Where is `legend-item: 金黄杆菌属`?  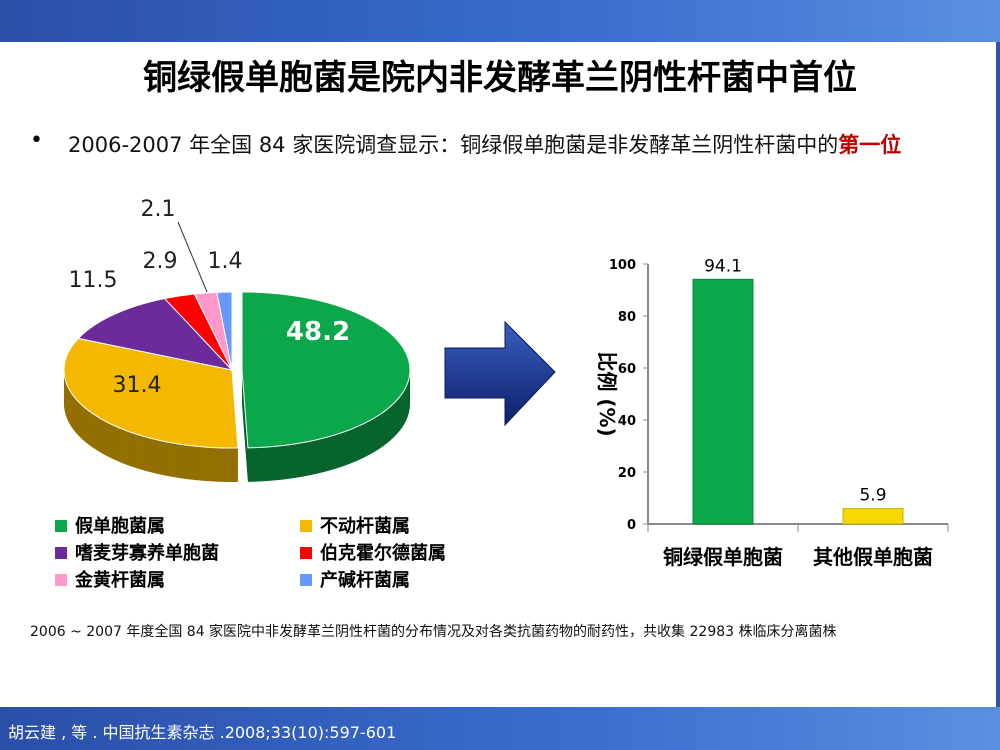 legend-item: 金黄杆菌属 is located at coordinates (110, 579).